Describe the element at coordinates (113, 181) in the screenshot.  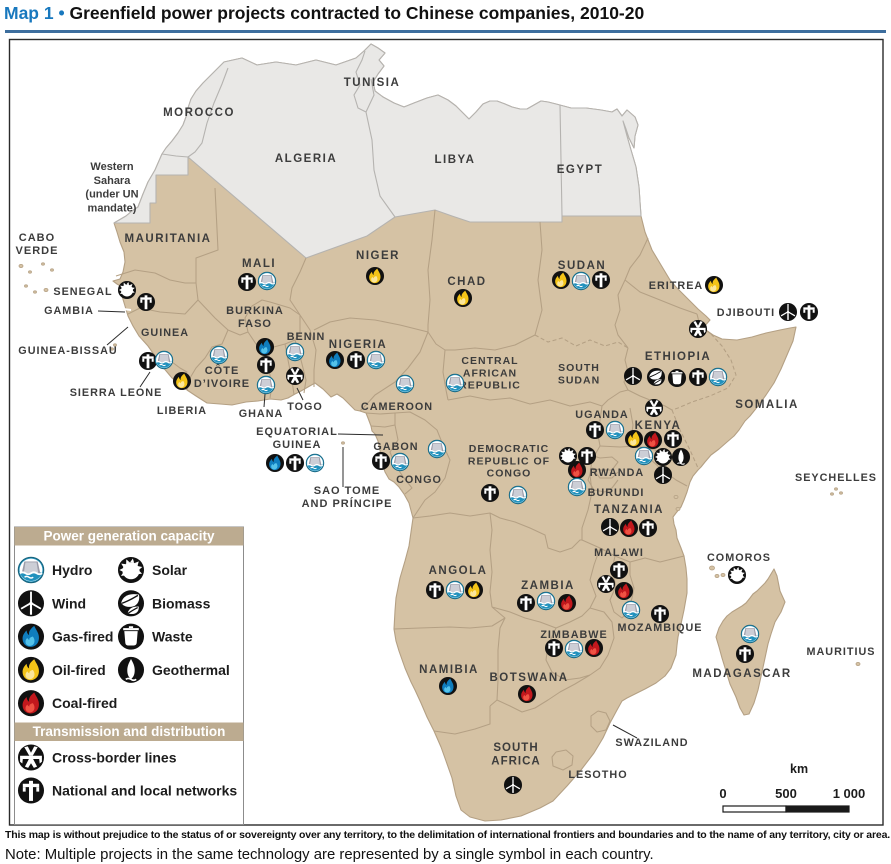
I see `svg-text: Sahara` at that location.